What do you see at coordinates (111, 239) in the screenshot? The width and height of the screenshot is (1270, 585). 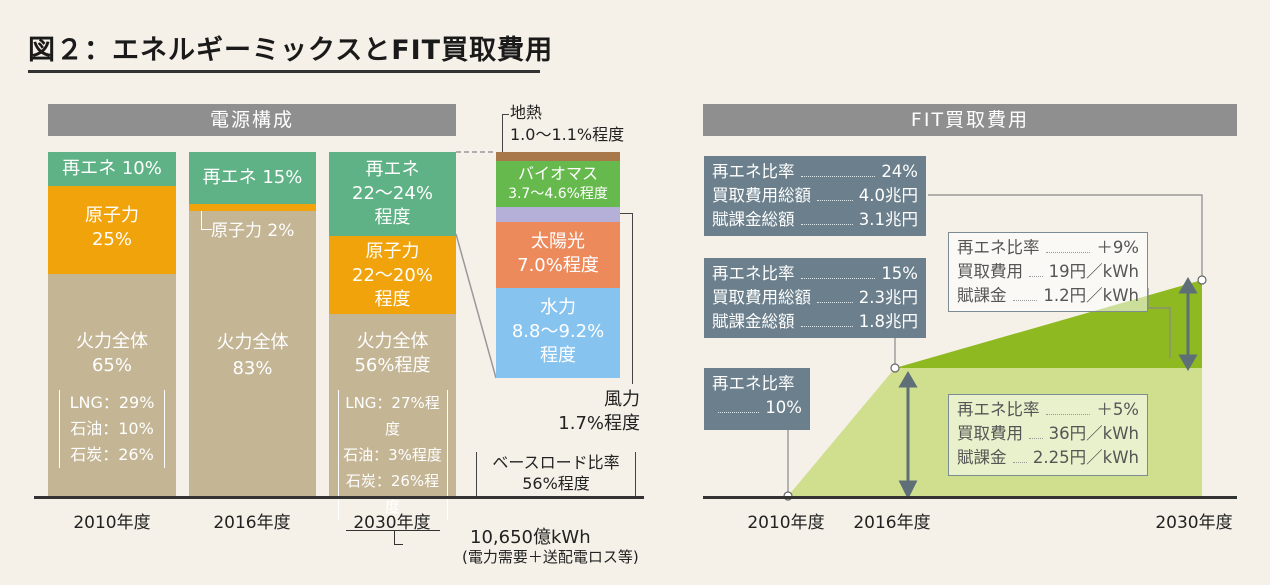 I see `bar-2010-nuclear-pct: 25%` at bounding box center [111, 239].